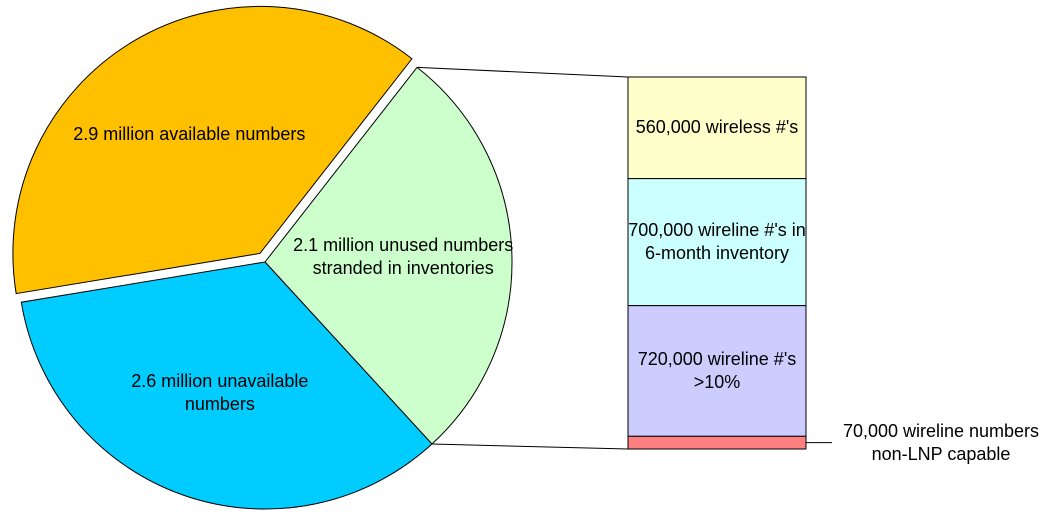 The image size is (1053, 512). I want to click on data-label: 70,000 wireline numbers non-LNP capable, so click(941, 442).